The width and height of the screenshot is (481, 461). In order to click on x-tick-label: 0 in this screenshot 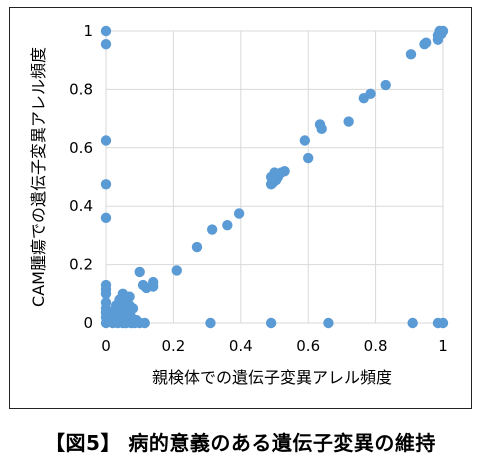, I will do `click(106, 346)`.